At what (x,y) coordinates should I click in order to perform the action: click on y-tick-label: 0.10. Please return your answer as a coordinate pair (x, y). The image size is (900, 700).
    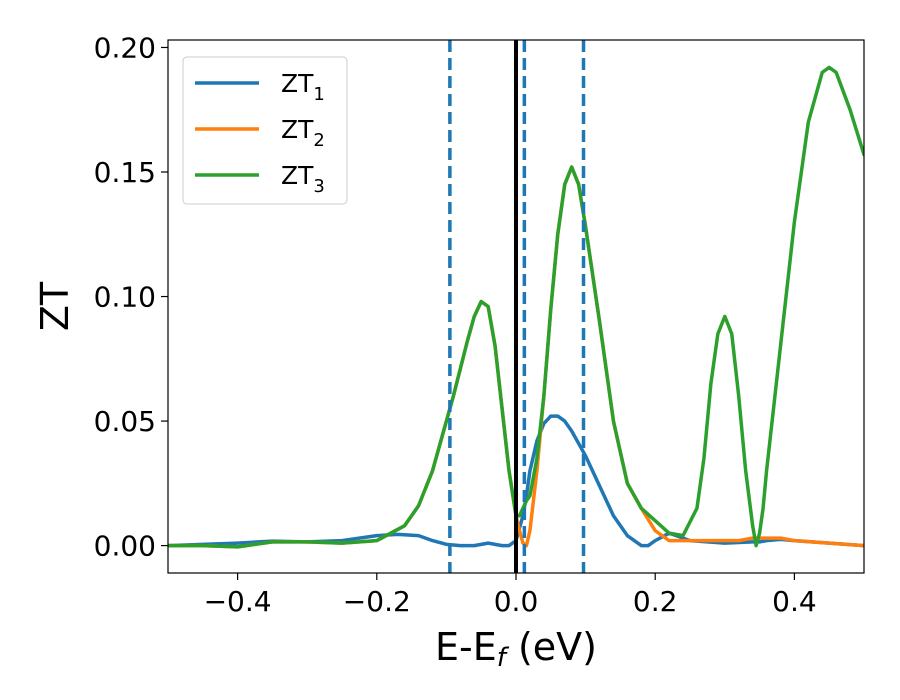
    Looking at the image, I should click on (125, 297).